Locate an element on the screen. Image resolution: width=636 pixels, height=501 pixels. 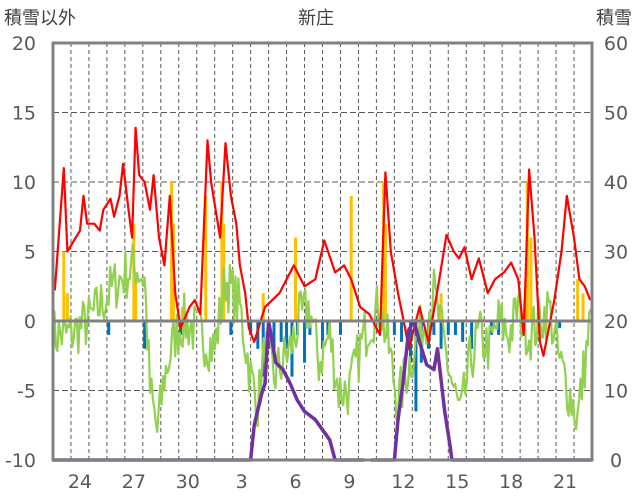
x-tick-label: 24 is located at coordinates (80, 482).